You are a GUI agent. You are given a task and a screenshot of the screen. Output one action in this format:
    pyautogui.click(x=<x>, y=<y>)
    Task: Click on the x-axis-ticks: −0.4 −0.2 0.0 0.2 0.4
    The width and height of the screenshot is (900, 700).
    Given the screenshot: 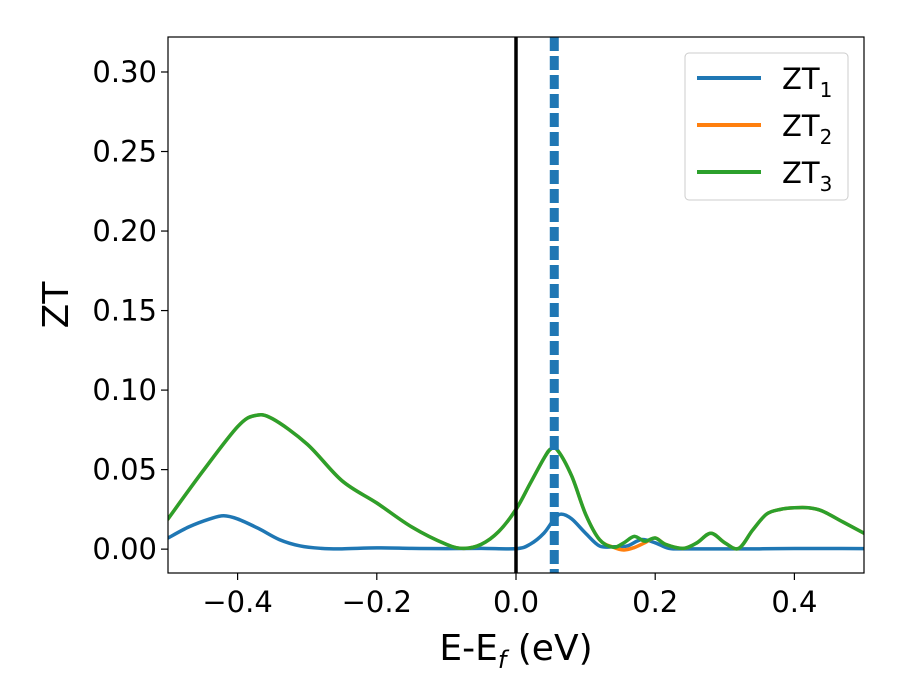 What is the action you would take?
    pyautogui.click(x=509, y=596)
    